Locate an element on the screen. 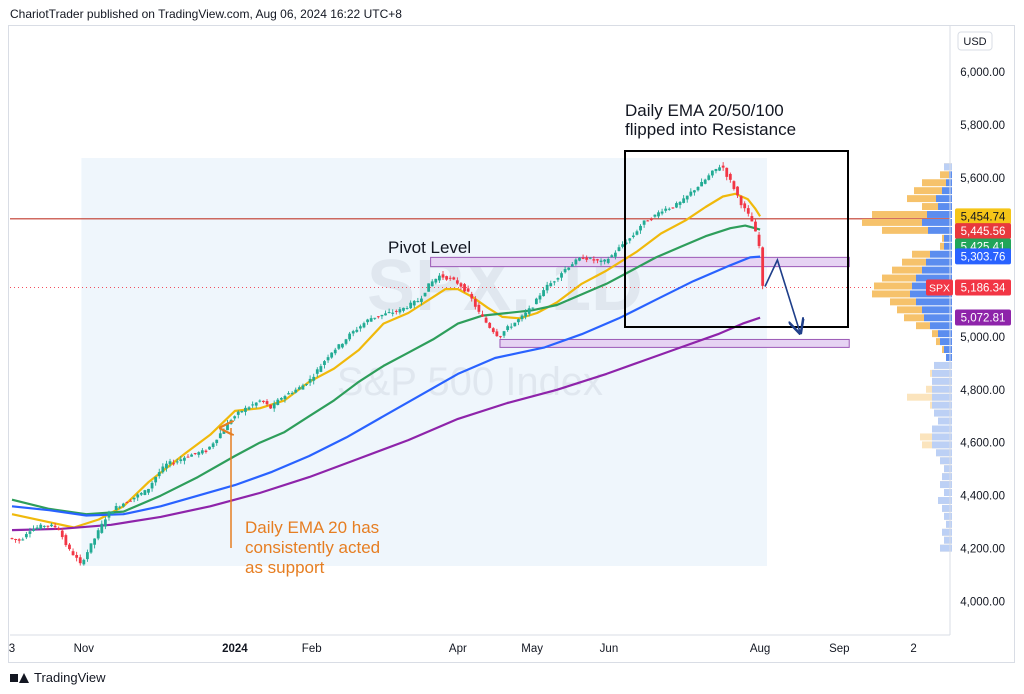  projection-arrow is located at coordinates (782, 294).